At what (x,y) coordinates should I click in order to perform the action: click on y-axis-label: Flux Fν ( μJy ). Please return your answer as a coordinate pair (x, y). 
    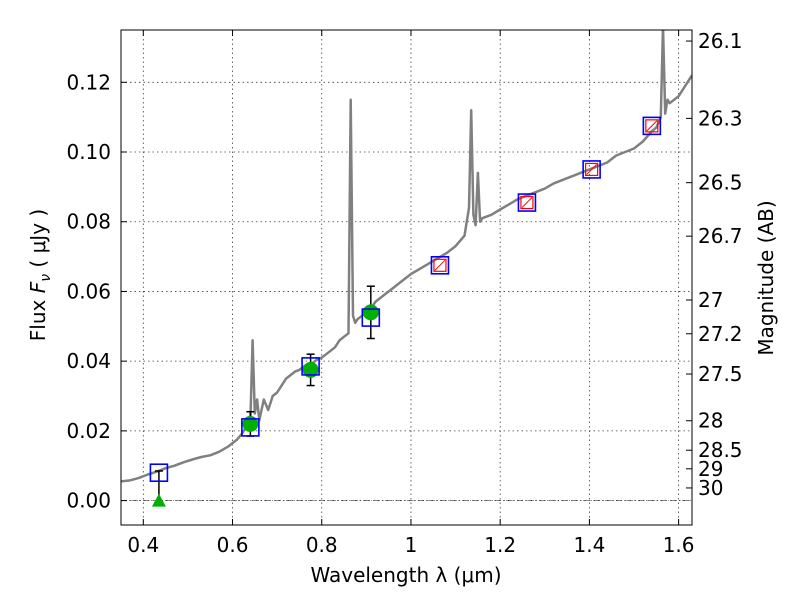
    Looking at the image, I should click on (40, 275).